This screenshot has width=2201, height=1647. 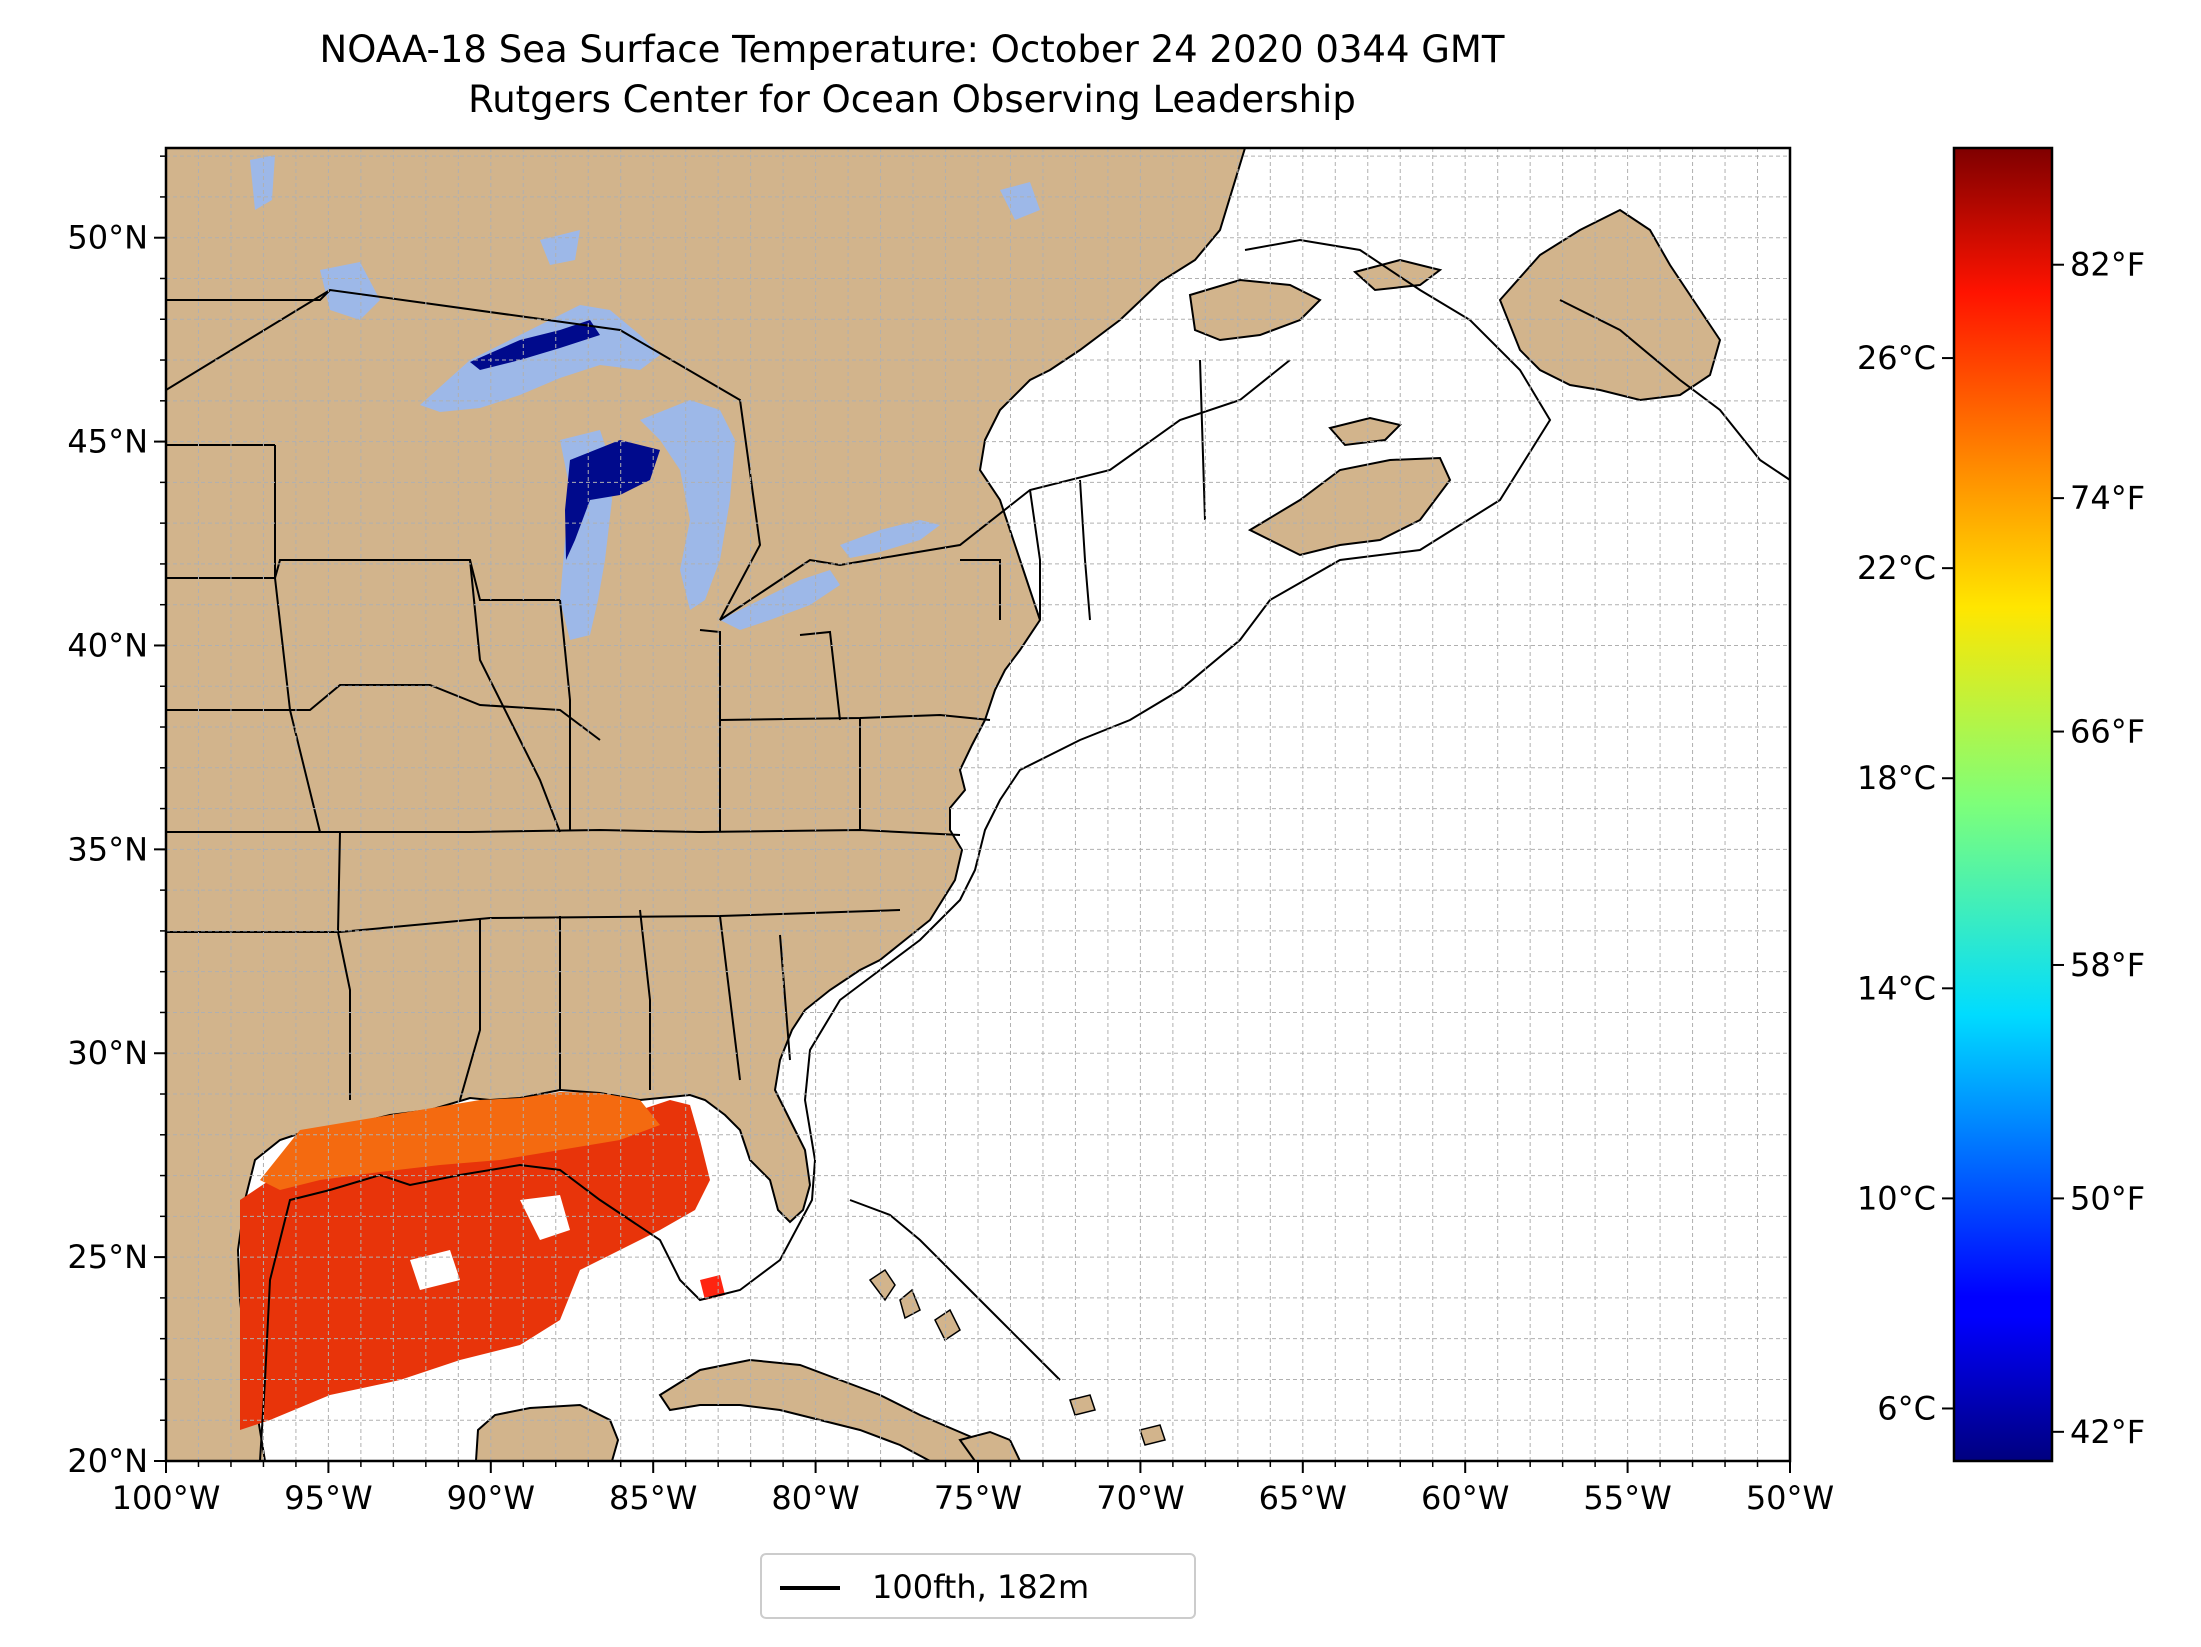 What do you see at coordinates (1896, 568) in the screenshot?
I see `colorbar-celsius-label: 22°C` at bounding box center [1896, 568].